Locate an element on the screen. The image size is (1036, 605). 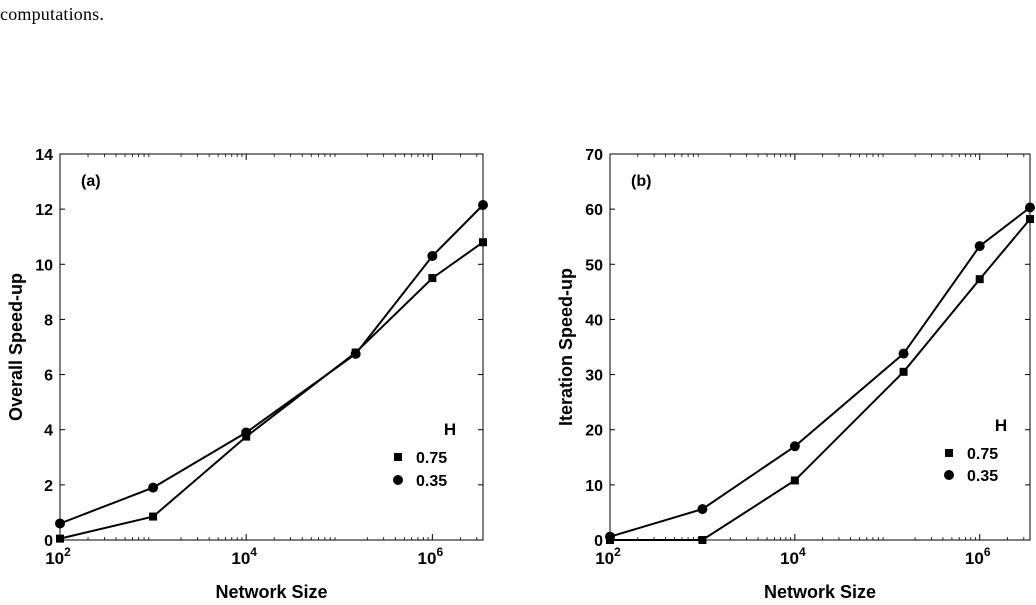
chart-a-y-axis-label: Overall Speed-up is located at coordinates (16, 347).